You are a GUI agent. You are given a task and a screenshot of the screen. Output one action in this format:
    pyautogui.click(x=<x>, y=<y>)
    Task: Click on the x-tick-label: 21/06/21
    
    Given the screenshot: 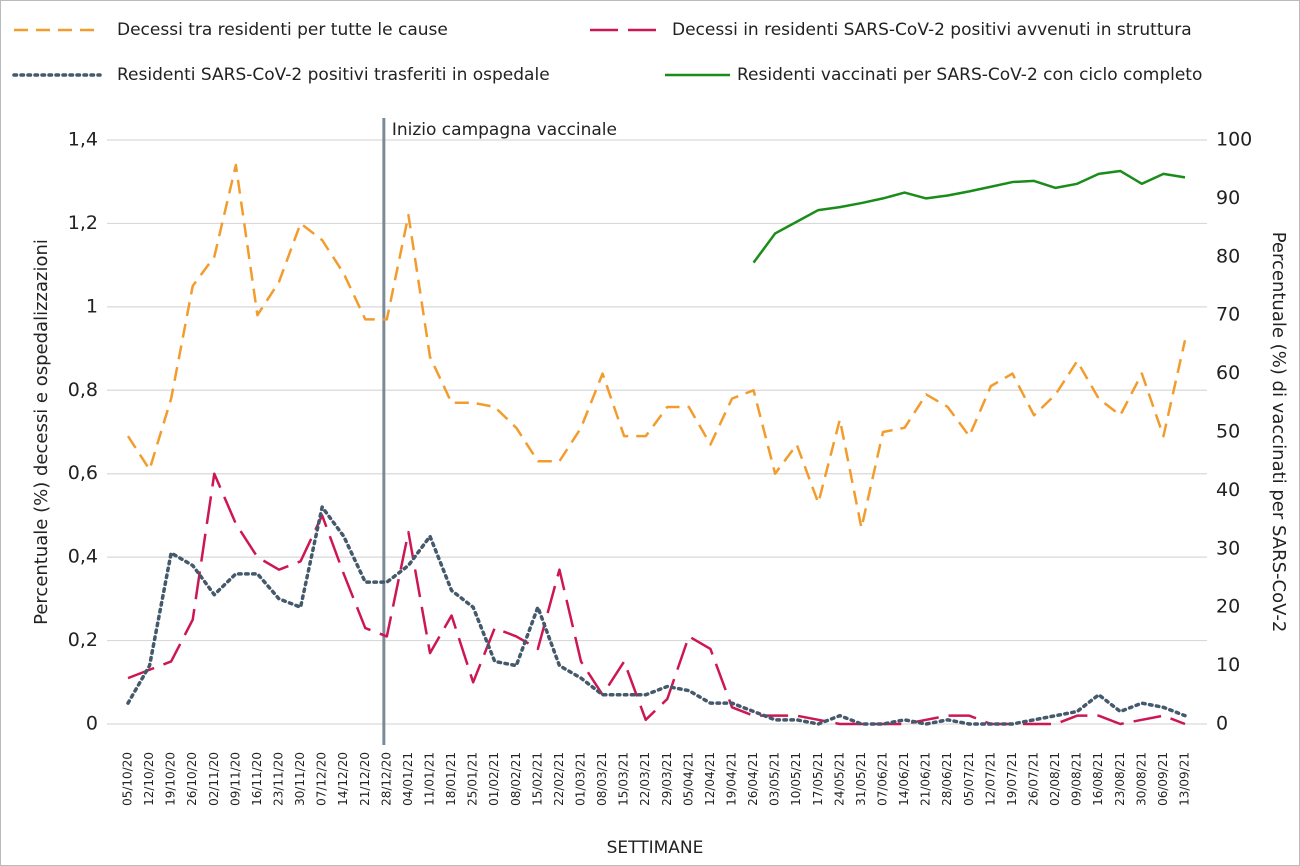 What is the action you would take?
    pyautogui.click(x=926, y=779)
    